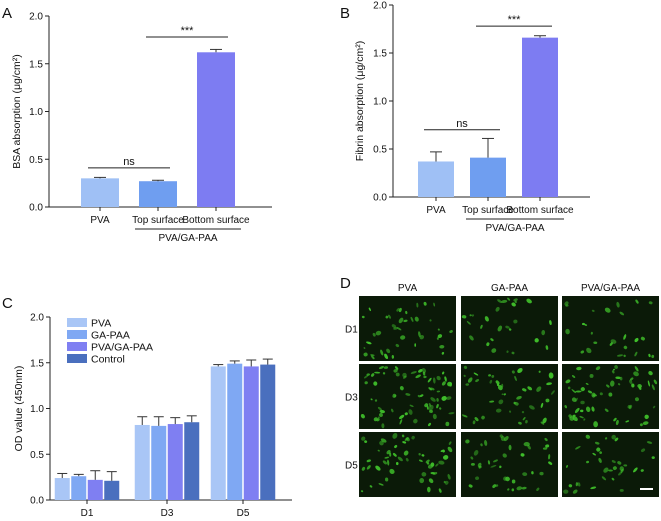 The height and width of the screenshot is (521, 661). Describe the element at coordinates (129, 162) in the screenshot. I see `significance-label: ns` at that location.